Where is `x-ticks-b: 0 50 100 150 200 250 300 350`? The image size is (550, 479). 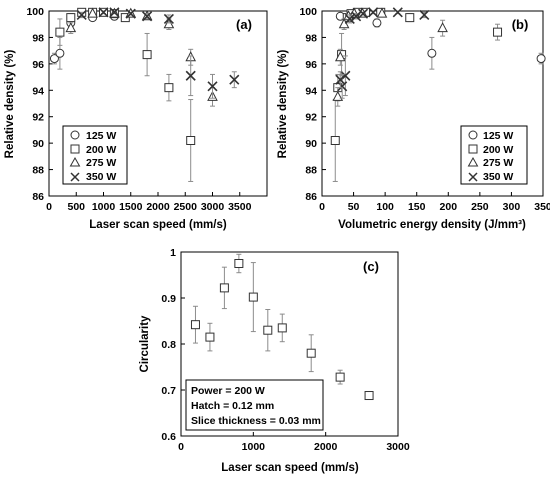 x-ticks-b: 0 50 100 150 200 250 300 350 is located at coordinates (434, 202).